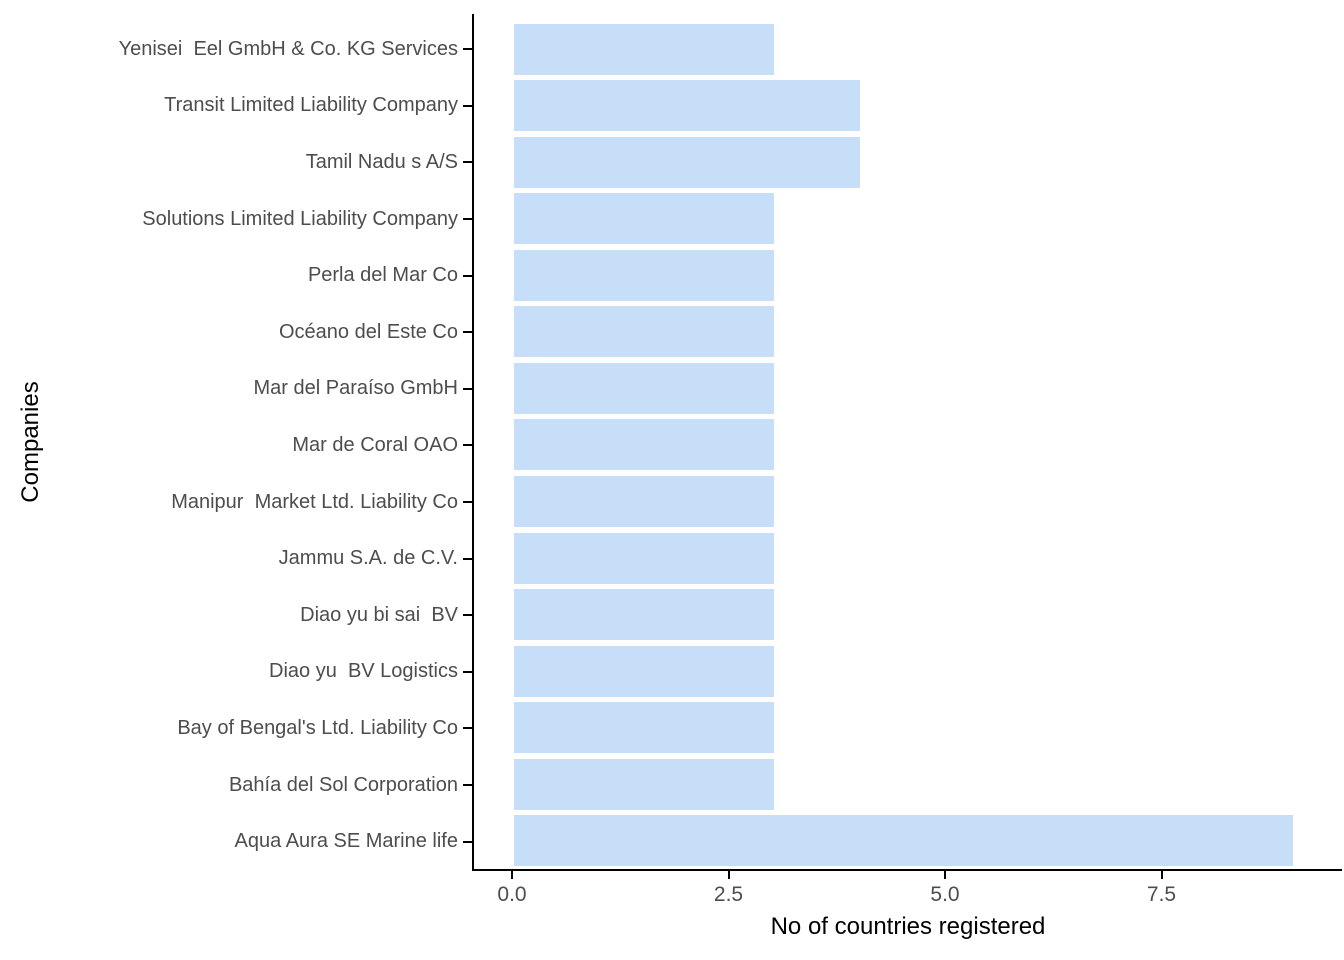  I want to click on y-axis-label: Diao yu bi sai BV, so click(379, 614).